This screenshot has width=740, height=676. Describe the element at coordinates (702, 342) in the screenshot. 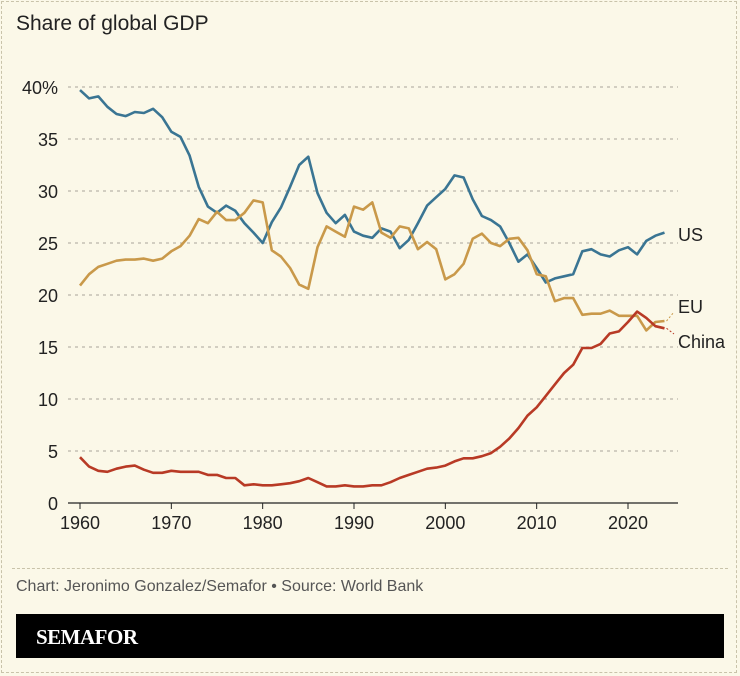

I see `series-label-china: China` at that location.